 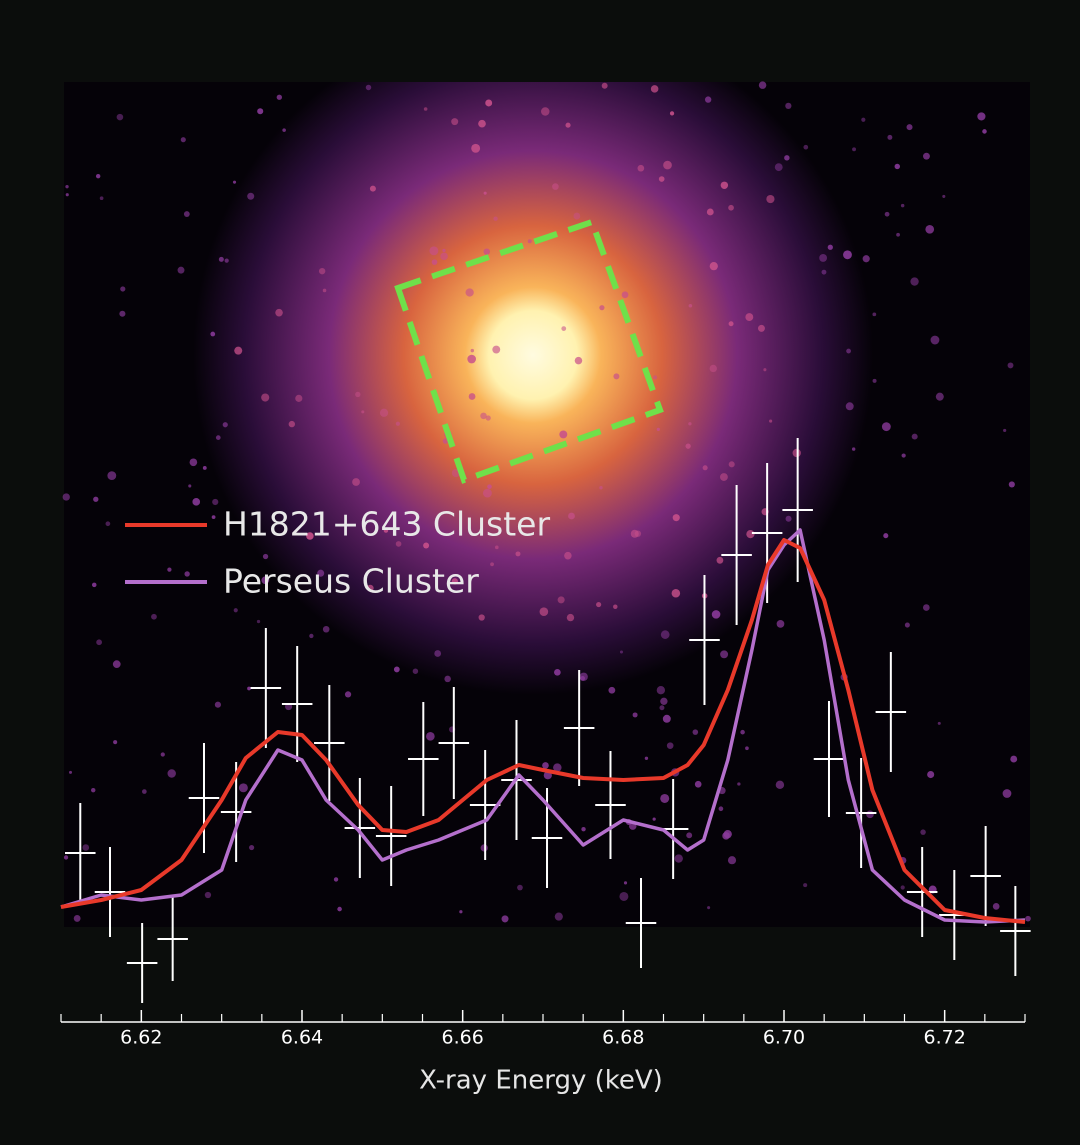 What do you see at coordinates (386, 524) in the screenshot?
I see `legend-label: H1821+643 Cluster` at bounding box center [386, 524].